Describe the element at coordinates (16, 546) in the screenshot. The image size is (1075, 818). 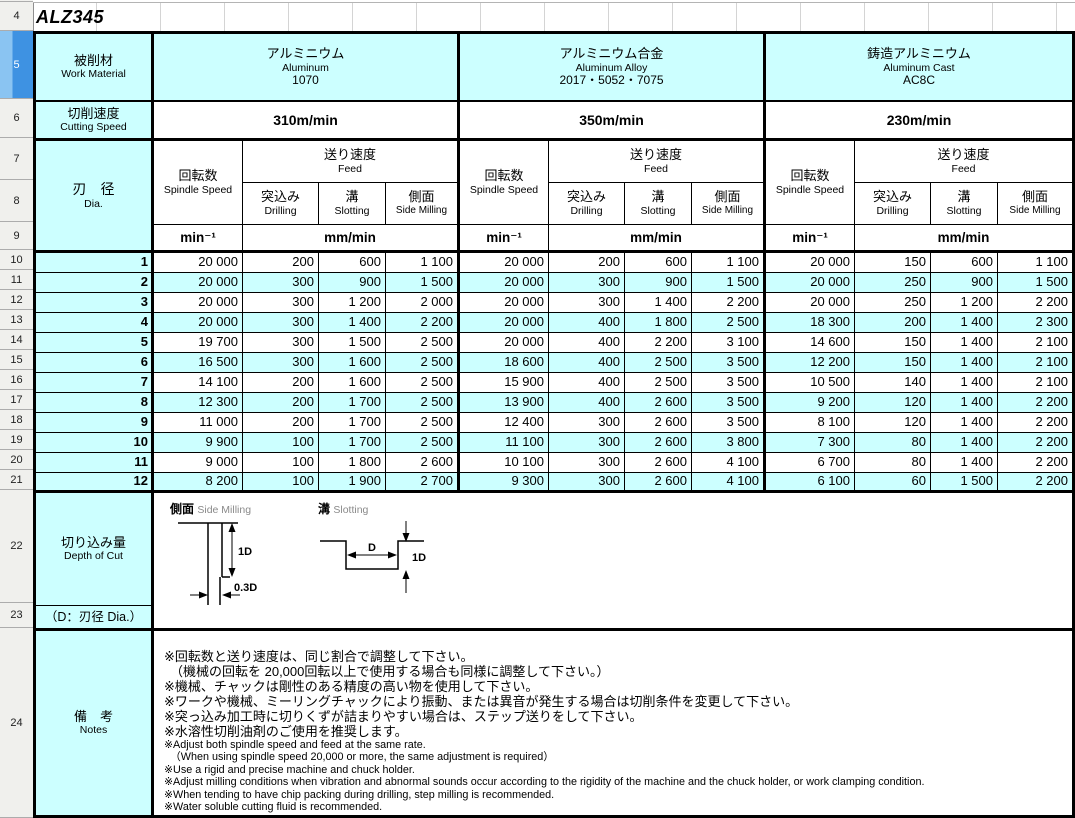
I see `row-header-22: 22` at that location.